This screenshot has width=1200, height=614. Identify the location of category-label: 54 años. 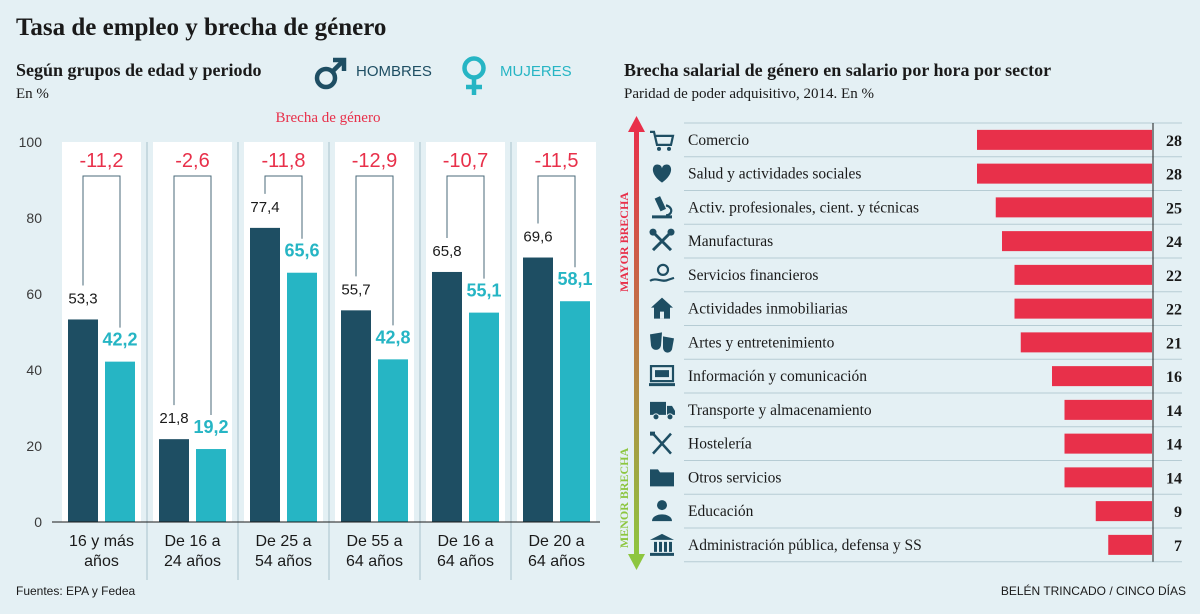
(283, 561).